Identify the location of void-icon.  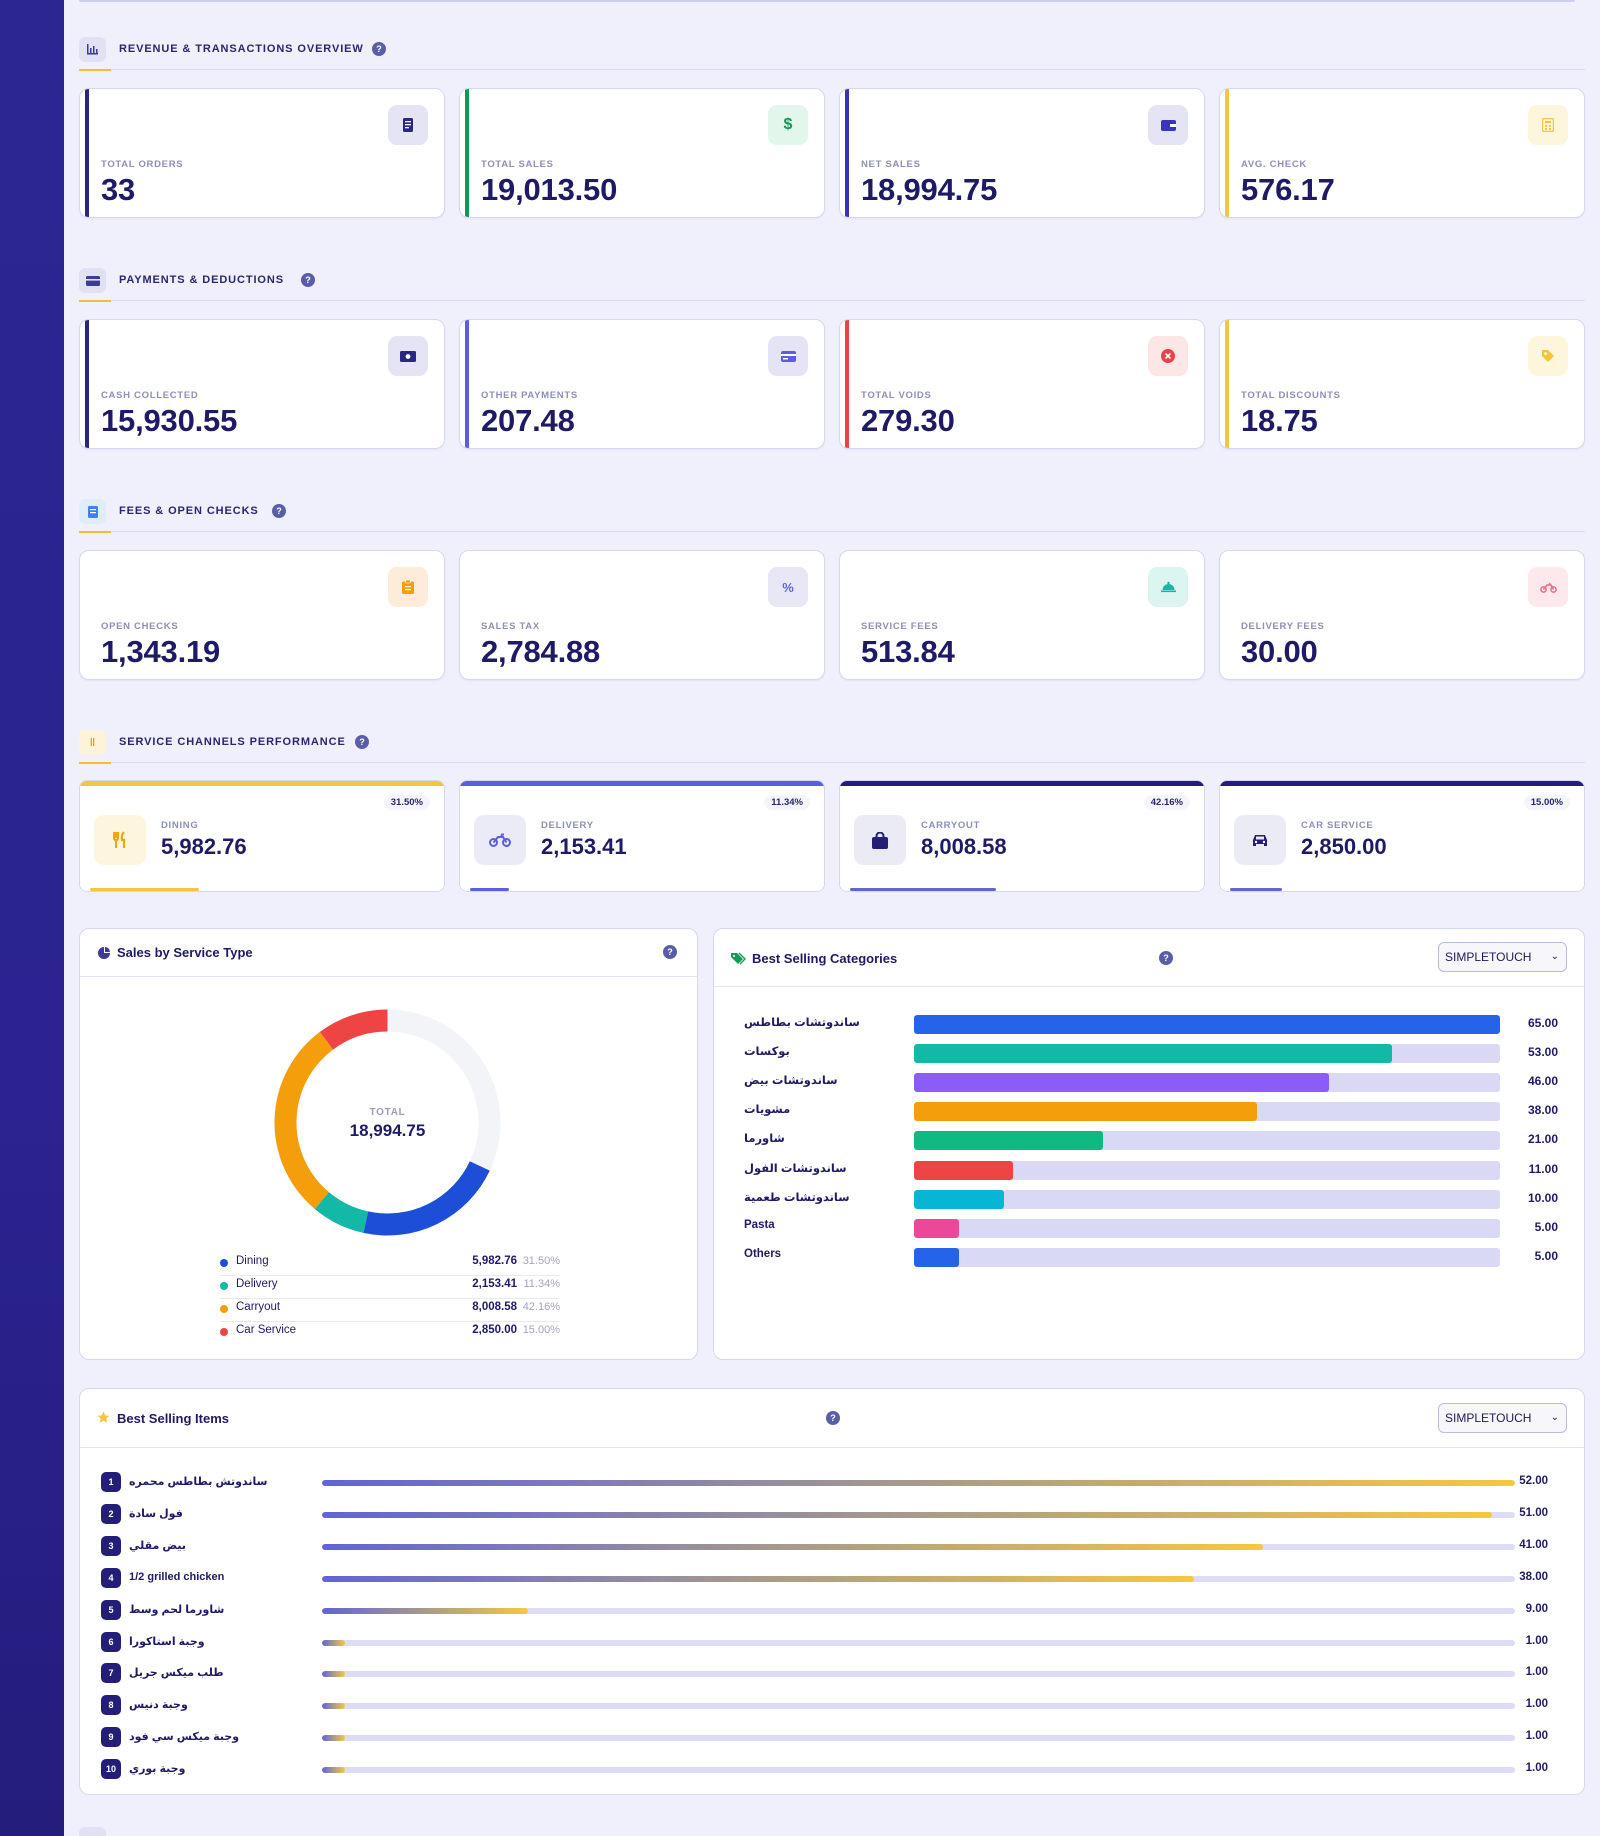
(1168, 356).